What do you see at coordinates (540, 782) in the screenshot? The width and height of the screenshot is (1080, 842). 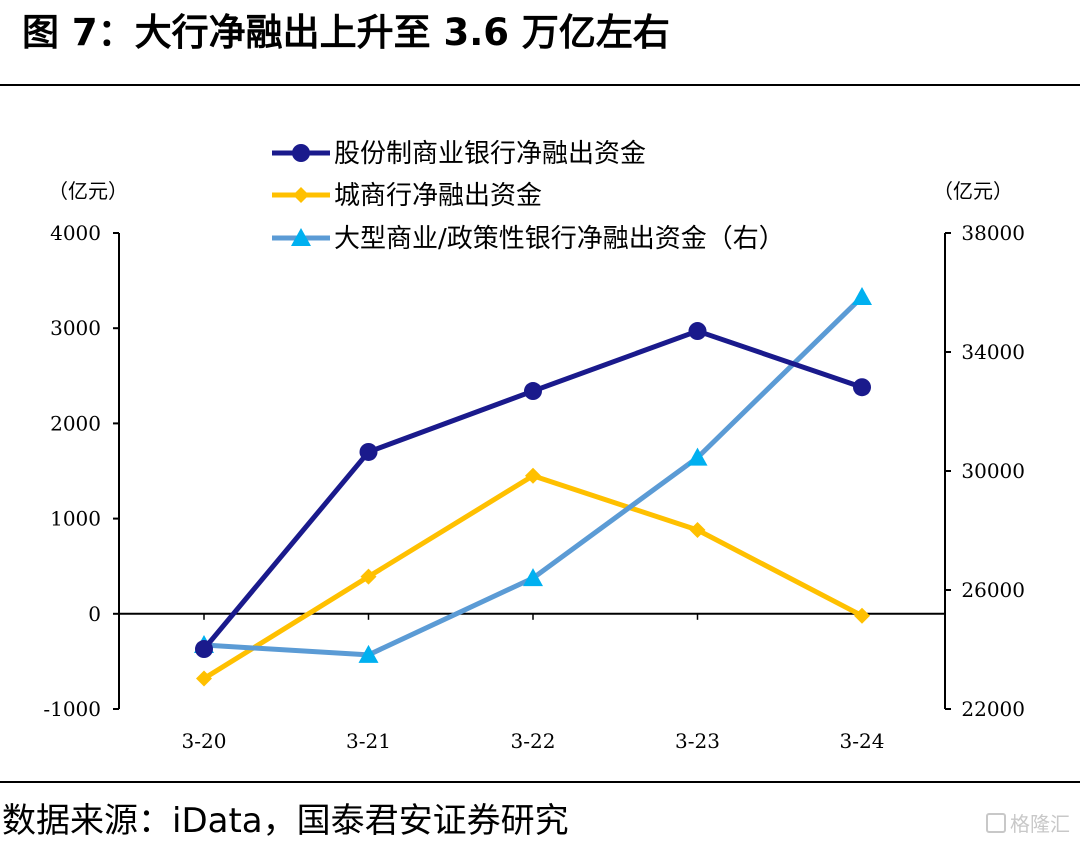 I see `bottom-rule` at bounding box center [540, 782].